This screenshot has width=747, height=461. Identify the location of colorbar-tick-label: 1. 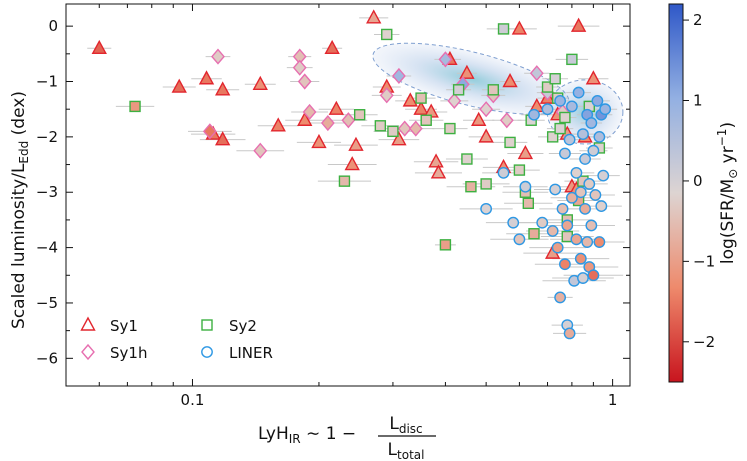
(698, 101).